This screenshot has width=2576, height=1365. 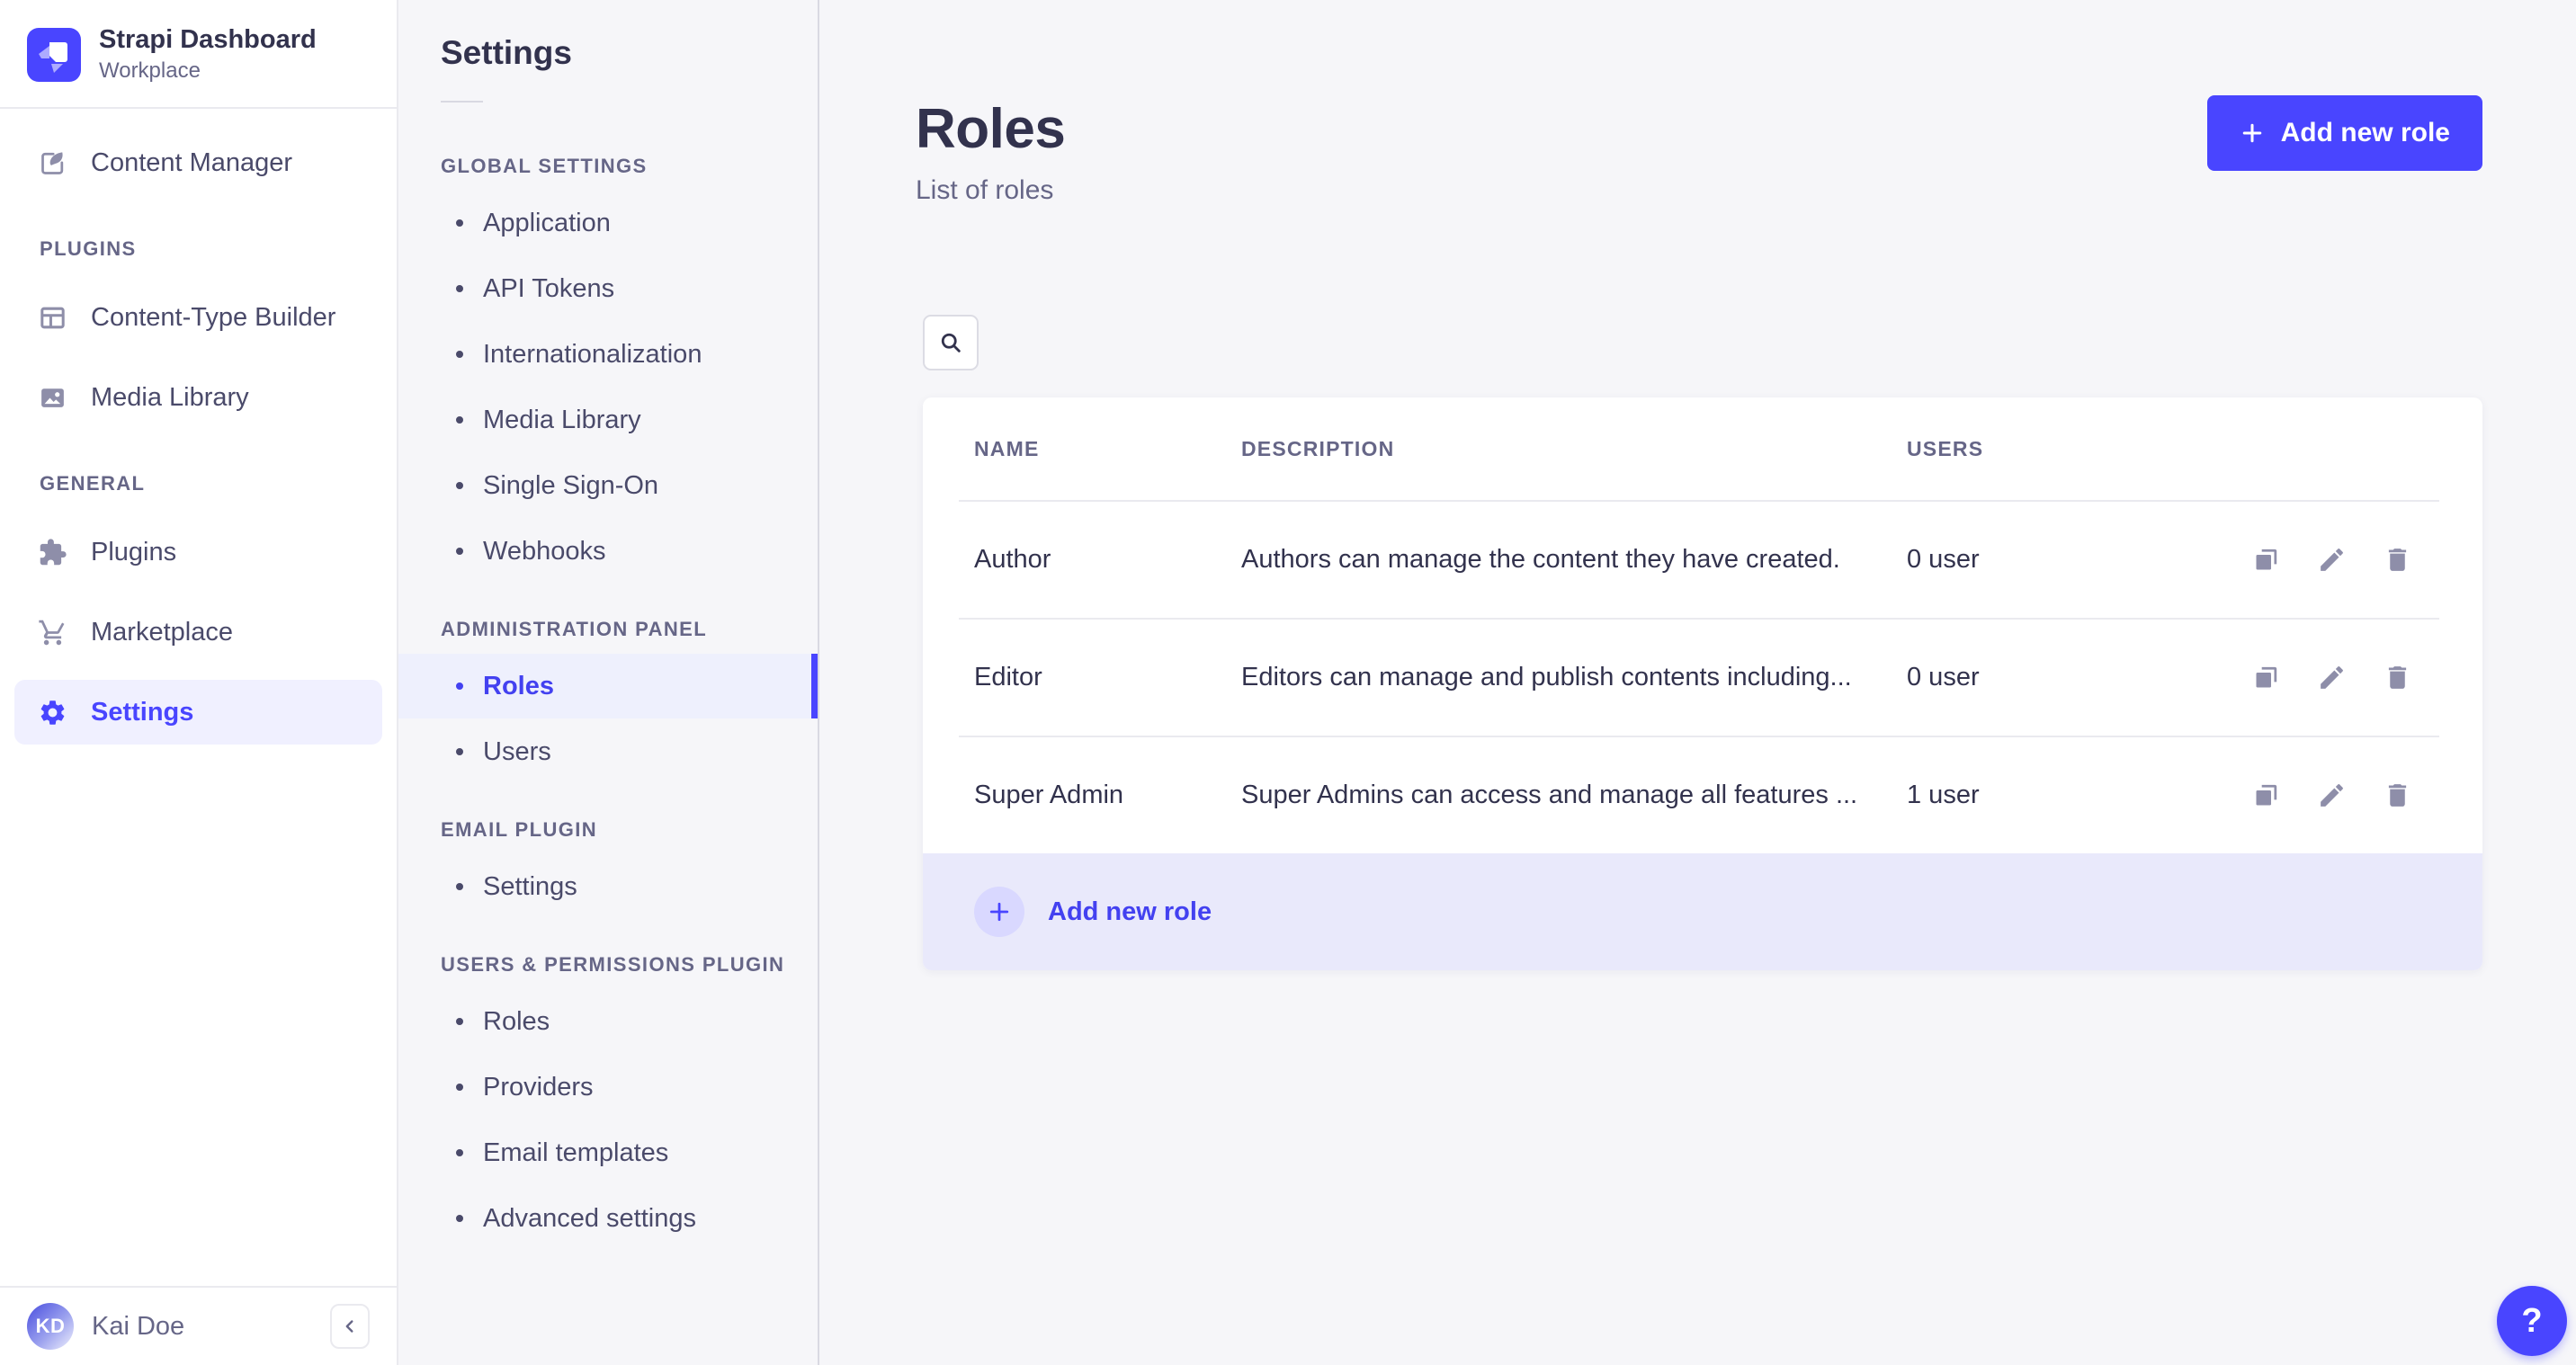 I want to click on layout-grid-icon, so click(x=52, y=318).